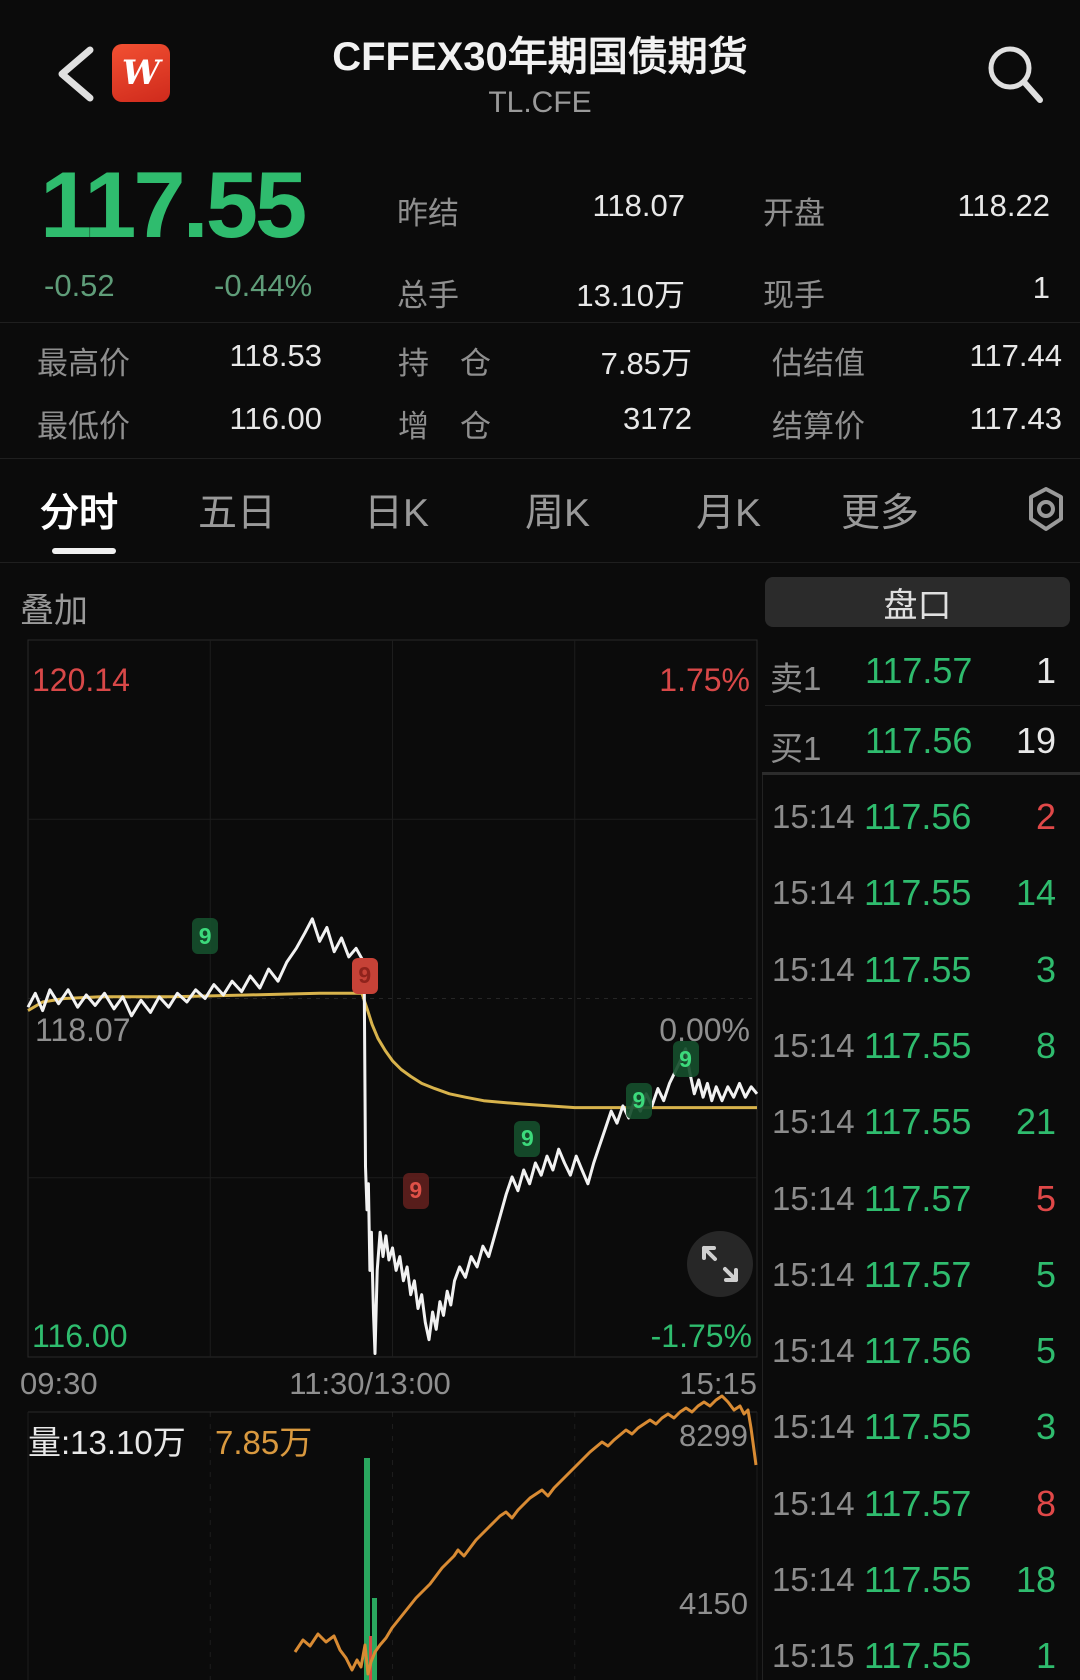 The image size is (1080, 1680). Describe the element at coordinates (540, 57) in the screenshot. I see `page-title: CFFEX30年期国债期货` at that location.